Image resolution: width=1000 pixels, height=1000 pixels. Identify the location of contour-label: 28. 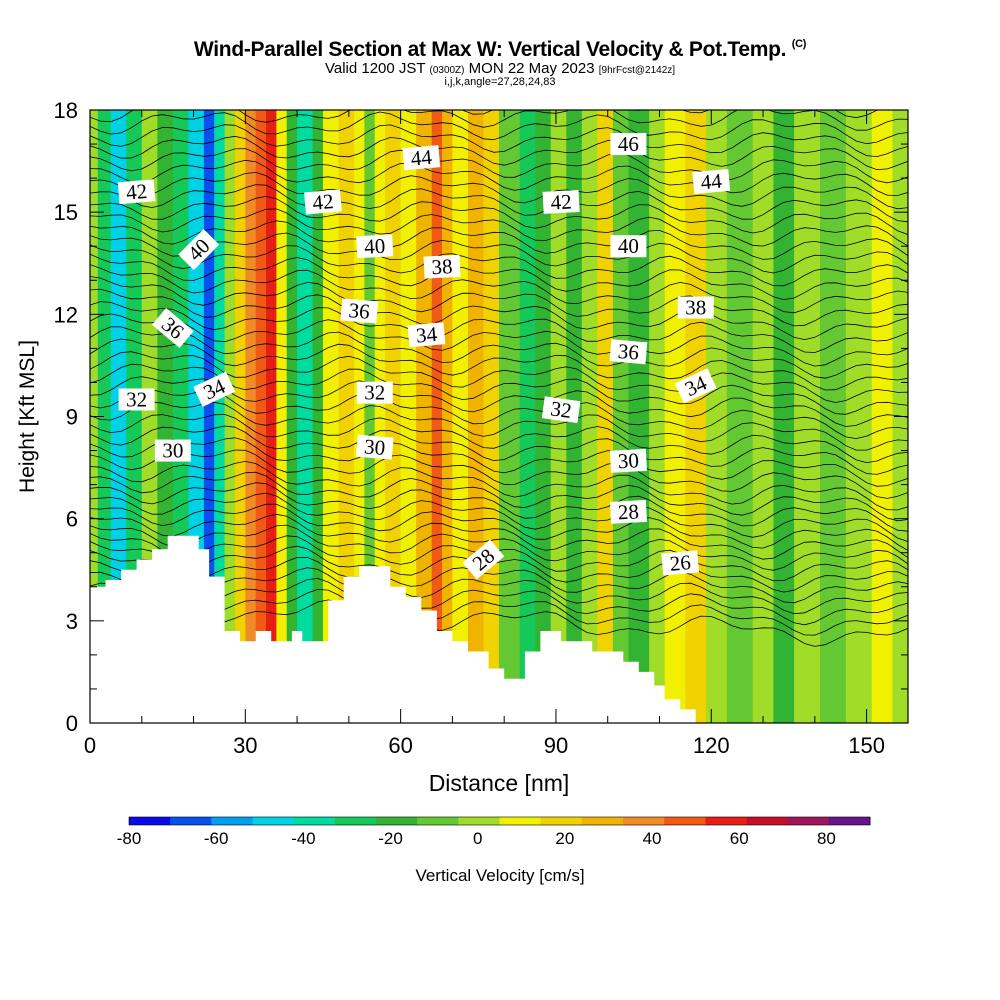
(628, 511).